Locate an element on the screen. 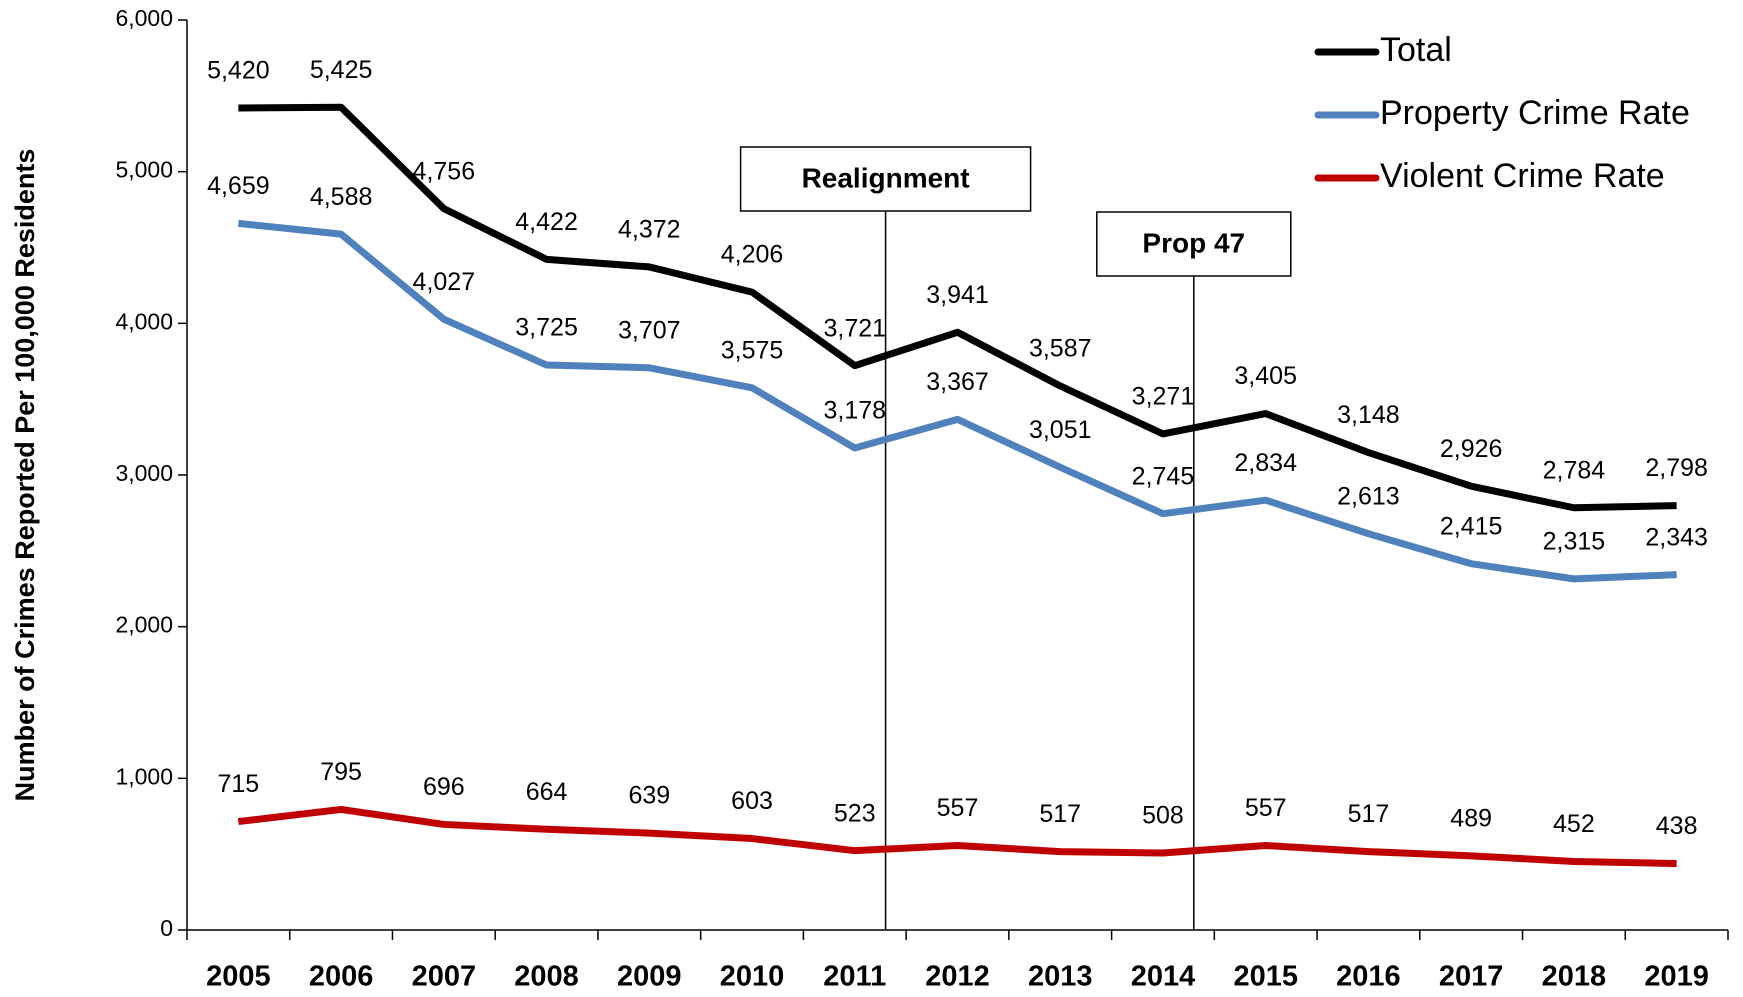 This screenshot has height=997, width=1743. data-label: 3,587 is located at coordinates (1060, 349).